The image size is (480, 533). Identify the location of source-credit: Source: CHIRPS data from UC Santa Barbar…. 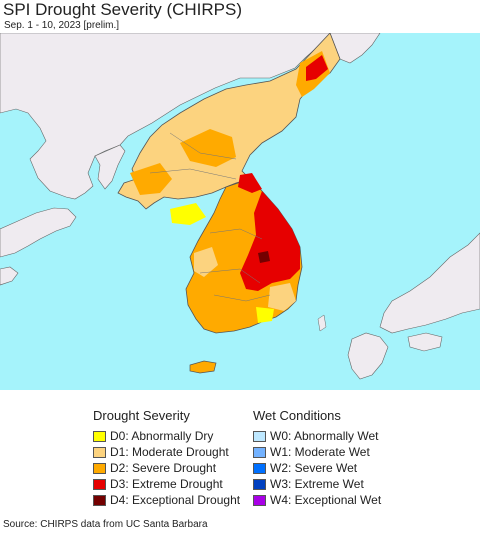
(105, 524).